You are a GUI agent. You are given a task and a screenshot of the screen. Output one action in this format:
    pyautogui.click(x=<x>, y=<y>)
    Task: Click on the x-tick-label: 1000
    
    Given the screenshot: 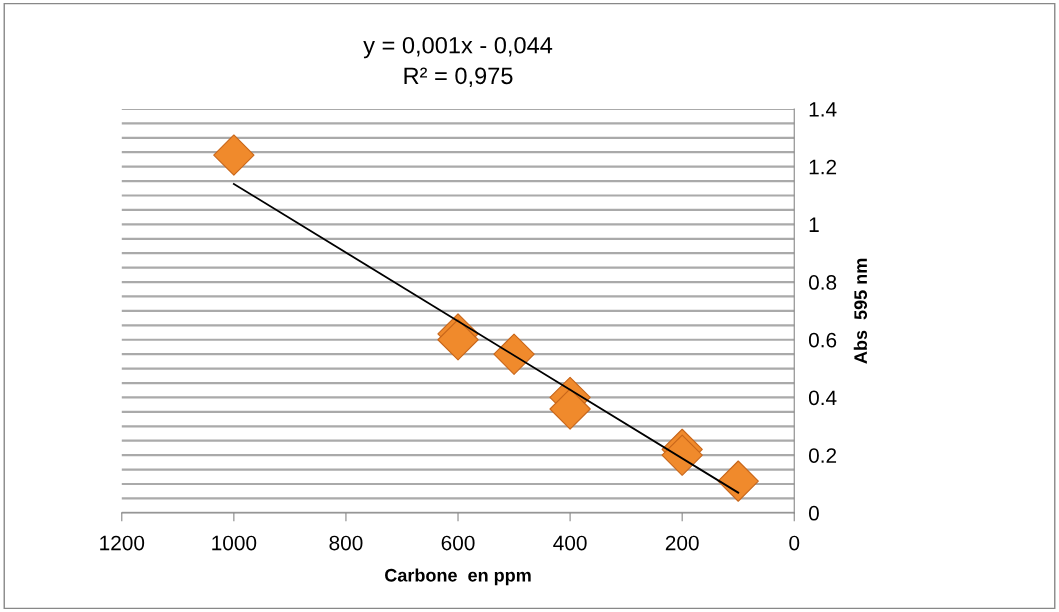 What is the action you would take?
    pyautogui.click(x=234, y=543)
    